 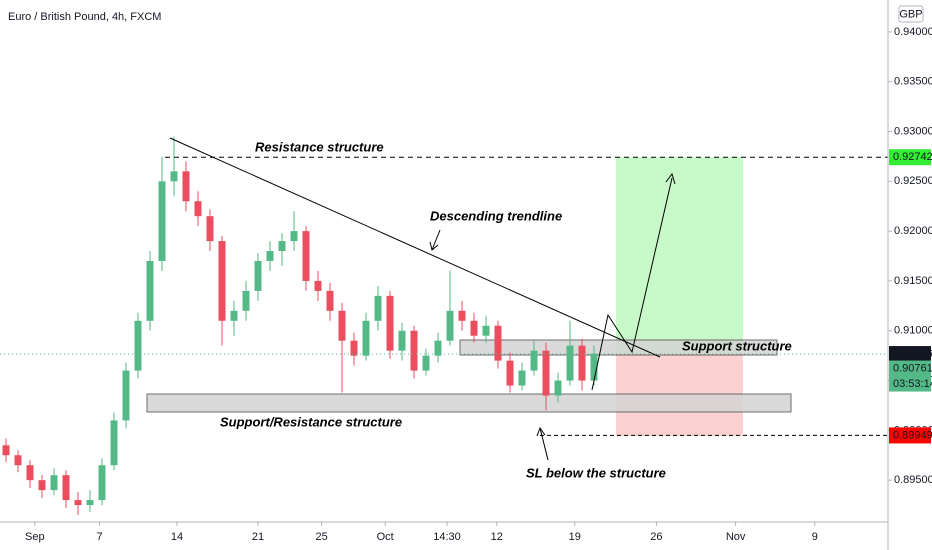 What do you see at coordinates (100, 537) in the screenshot?
I see `x-tick-label: 7` at bounding box center [100, 537].